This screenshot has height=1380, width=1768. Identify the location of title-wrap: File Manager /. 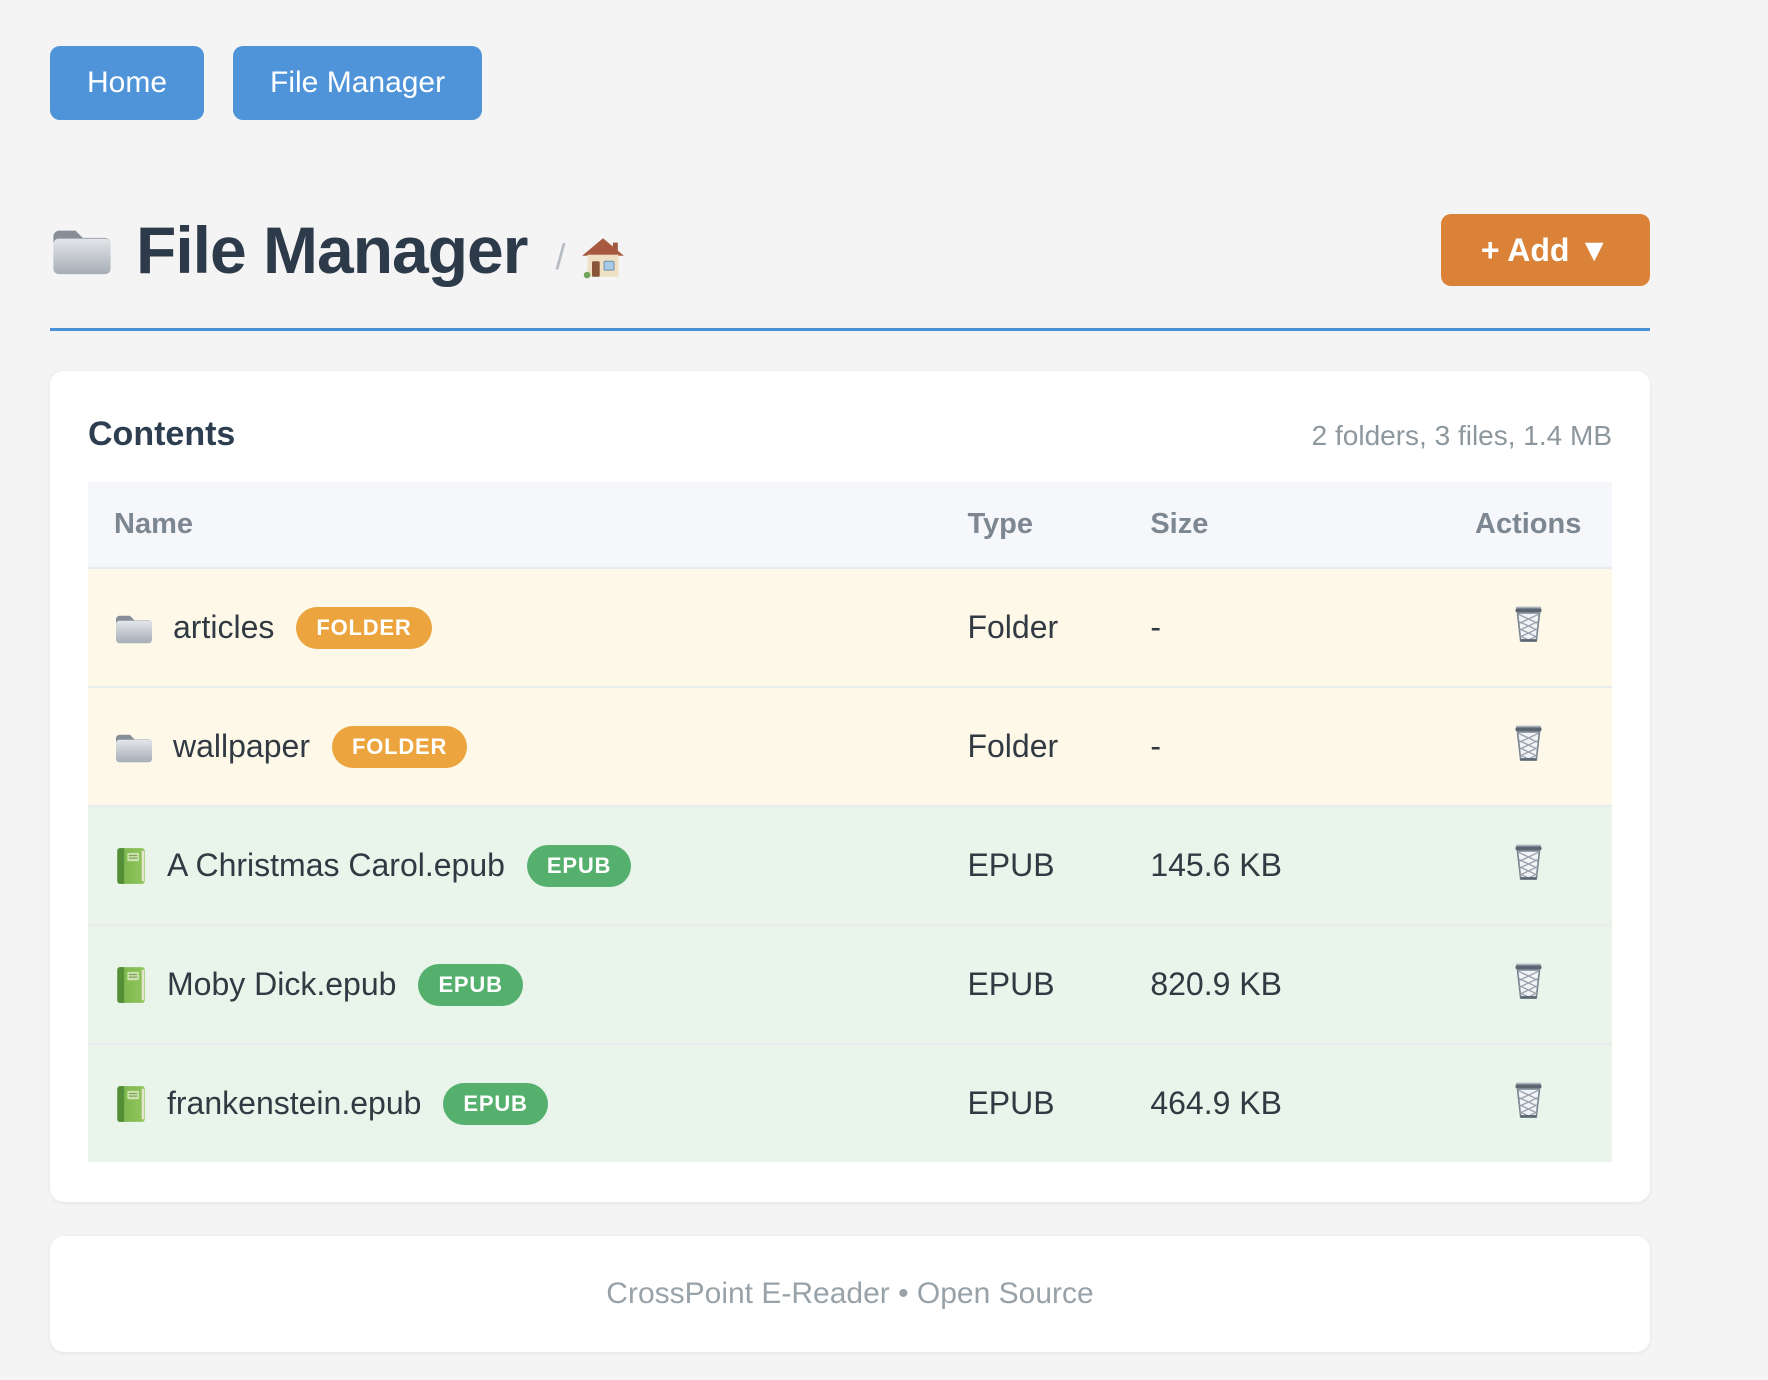
(337, 250).